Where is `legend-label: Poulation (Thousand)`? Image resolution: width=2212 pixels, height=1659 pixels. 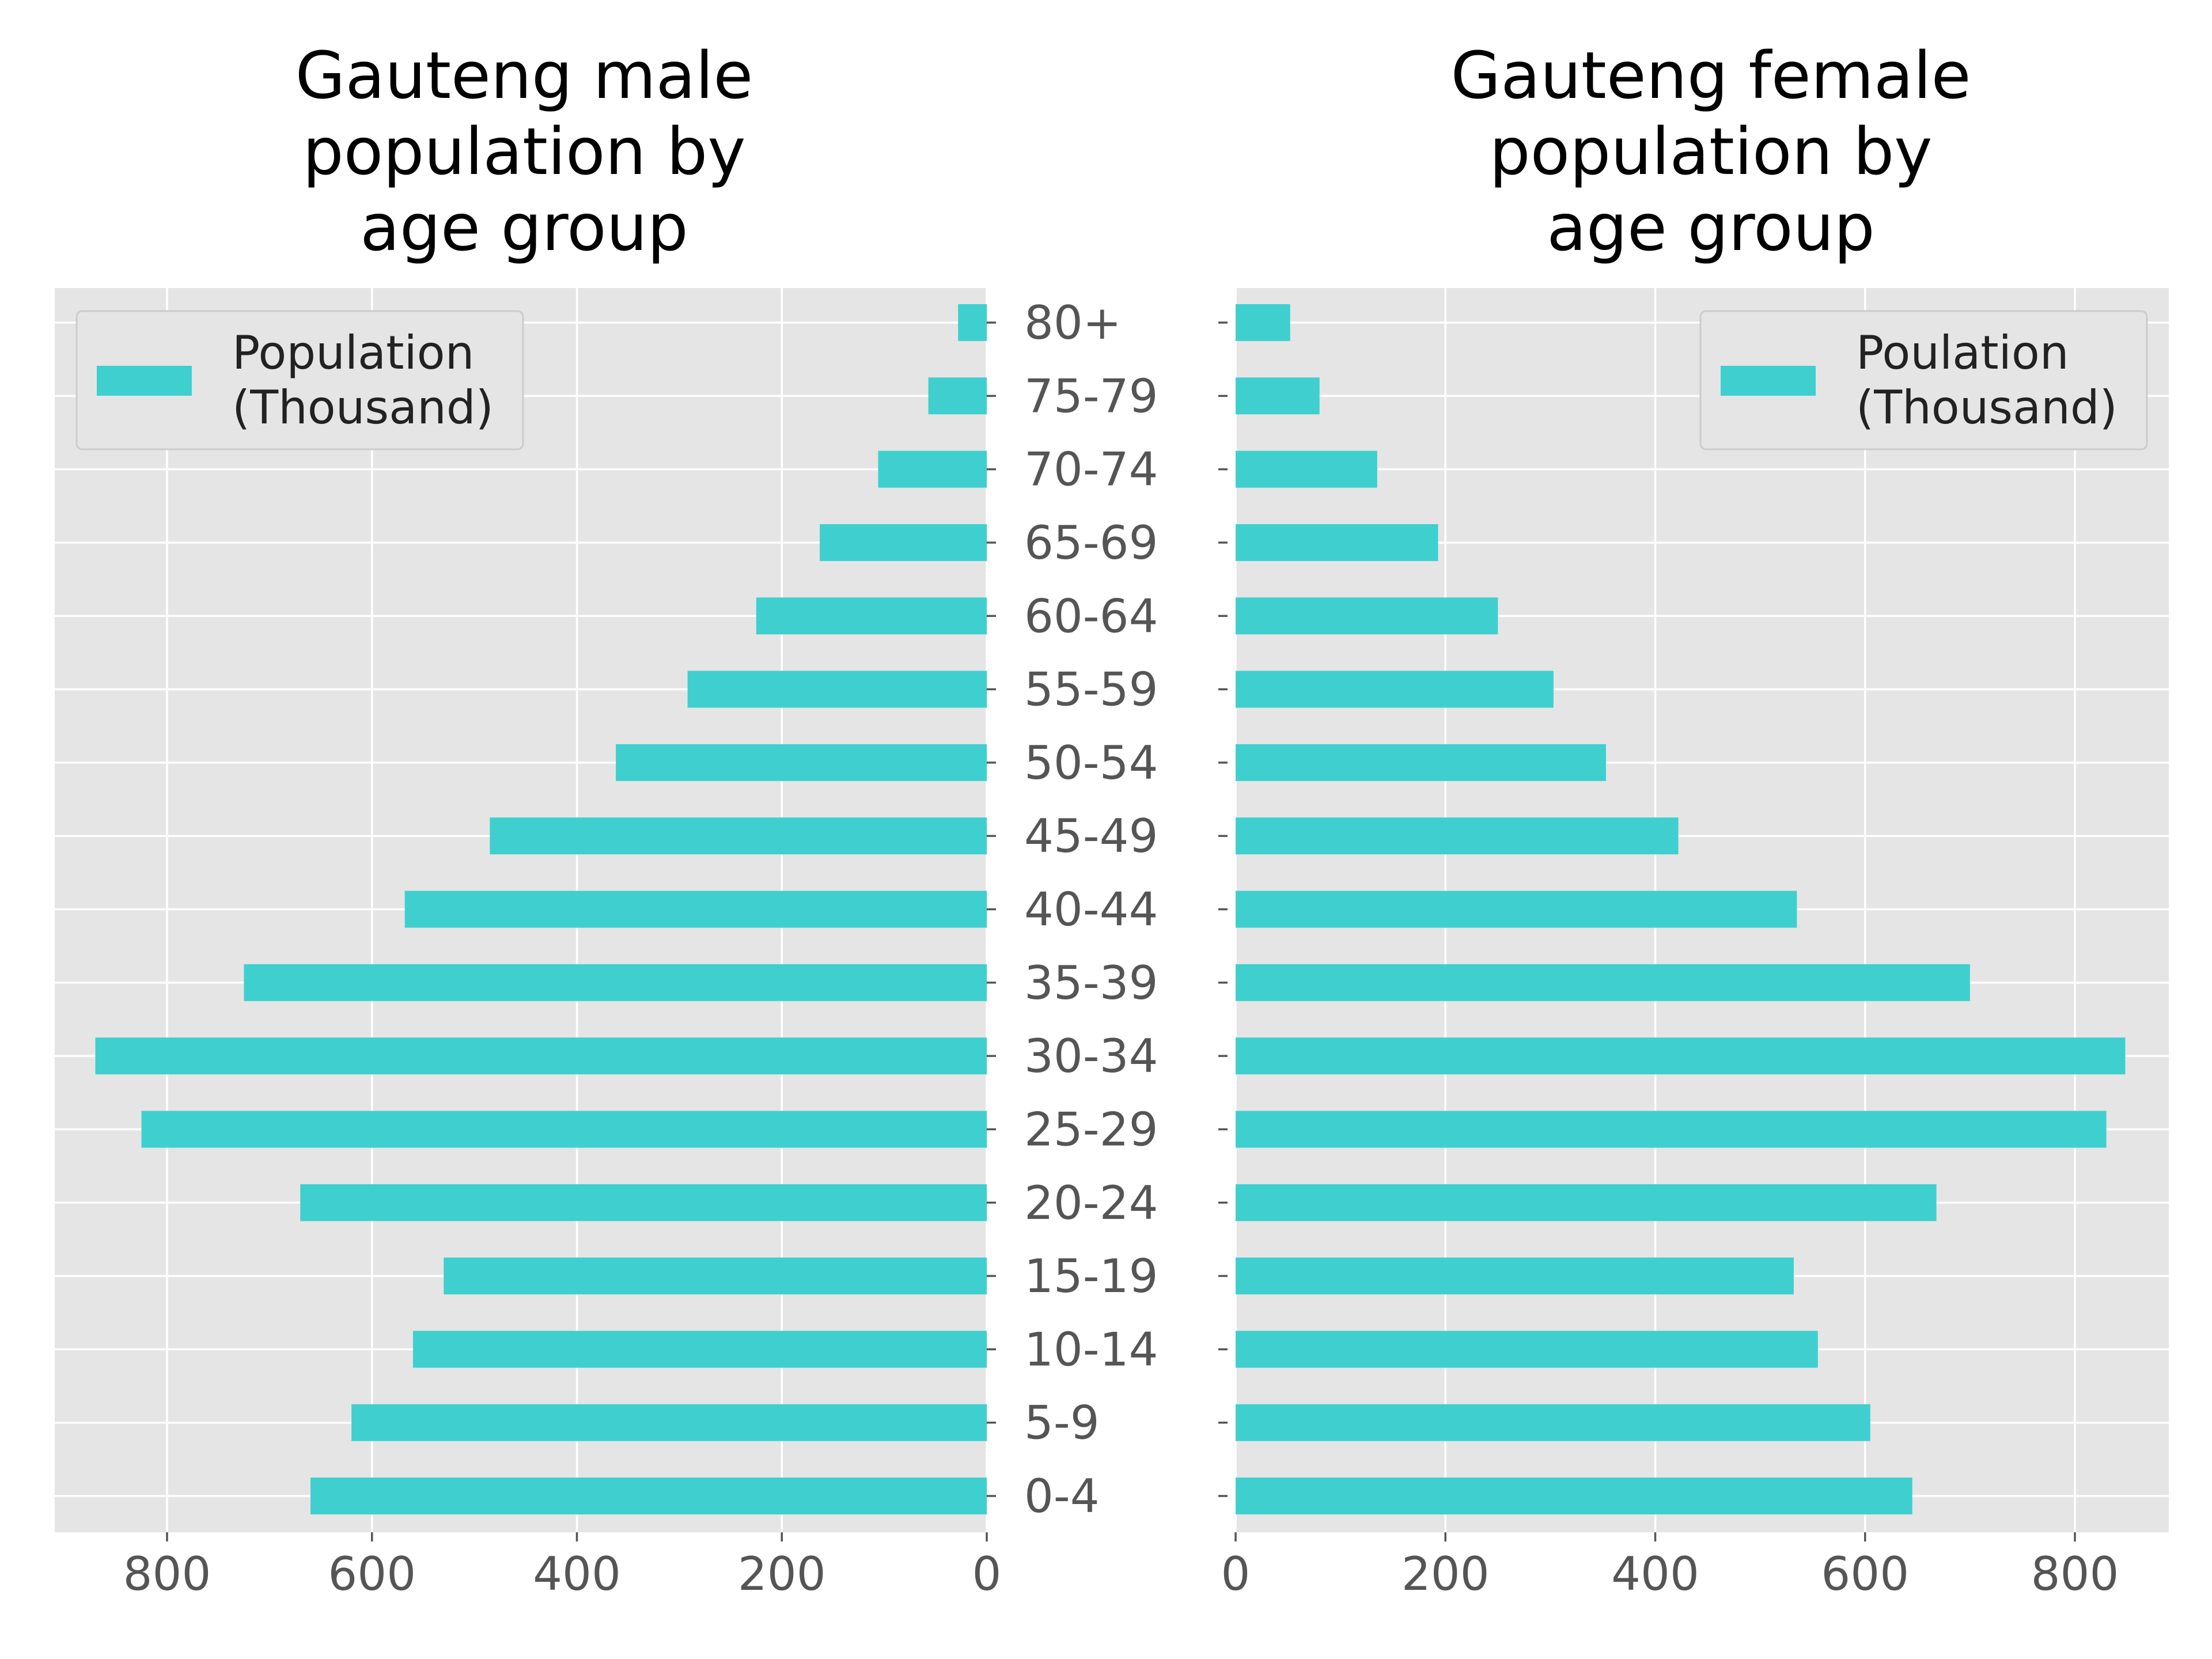 legend-label: Poulation (Thousand) is located at coordinates (1987, 380).